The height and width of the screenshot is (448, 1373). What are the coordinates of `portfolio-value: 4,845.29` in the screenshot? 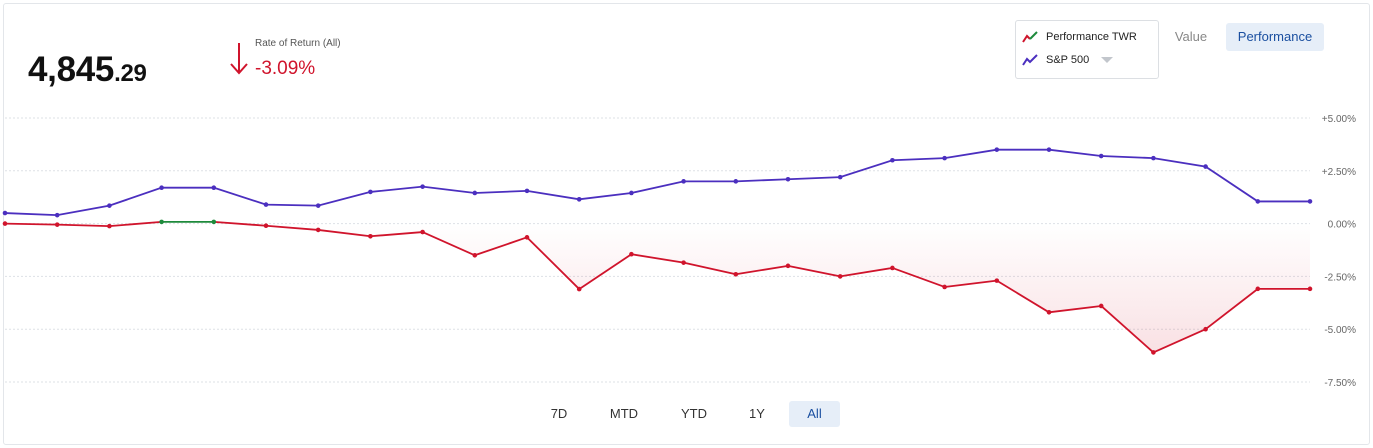 It's located at (87, 70).